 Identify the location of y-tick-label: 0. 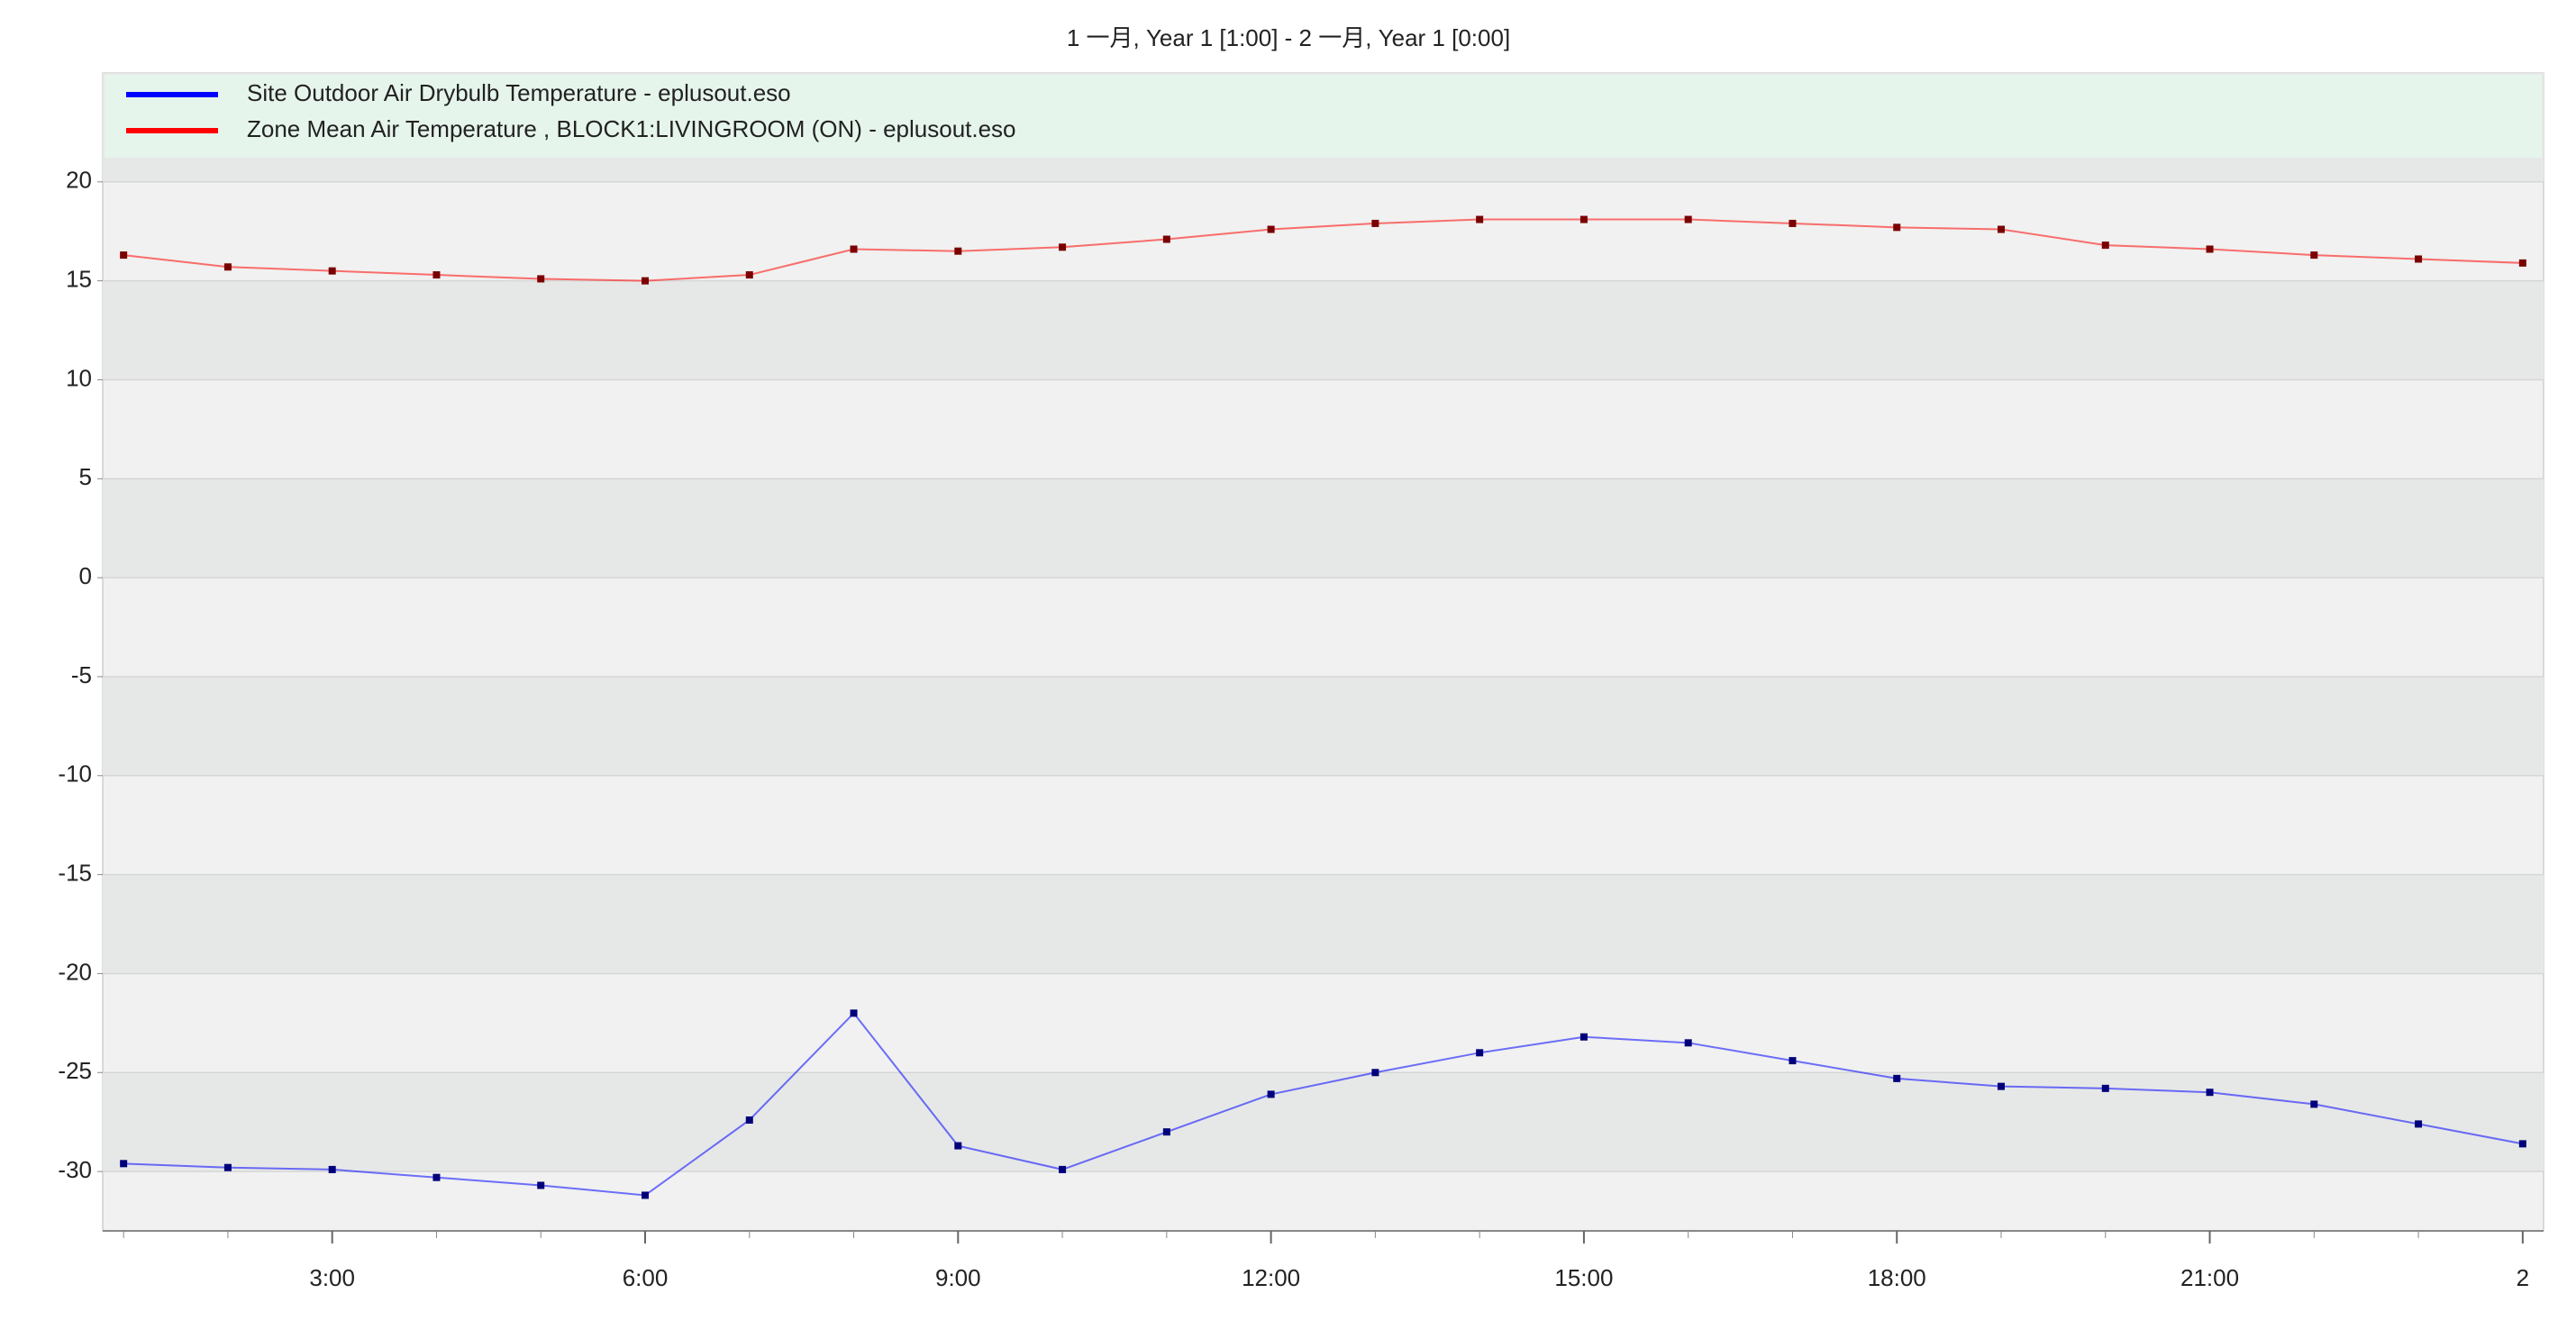
(85, 575).